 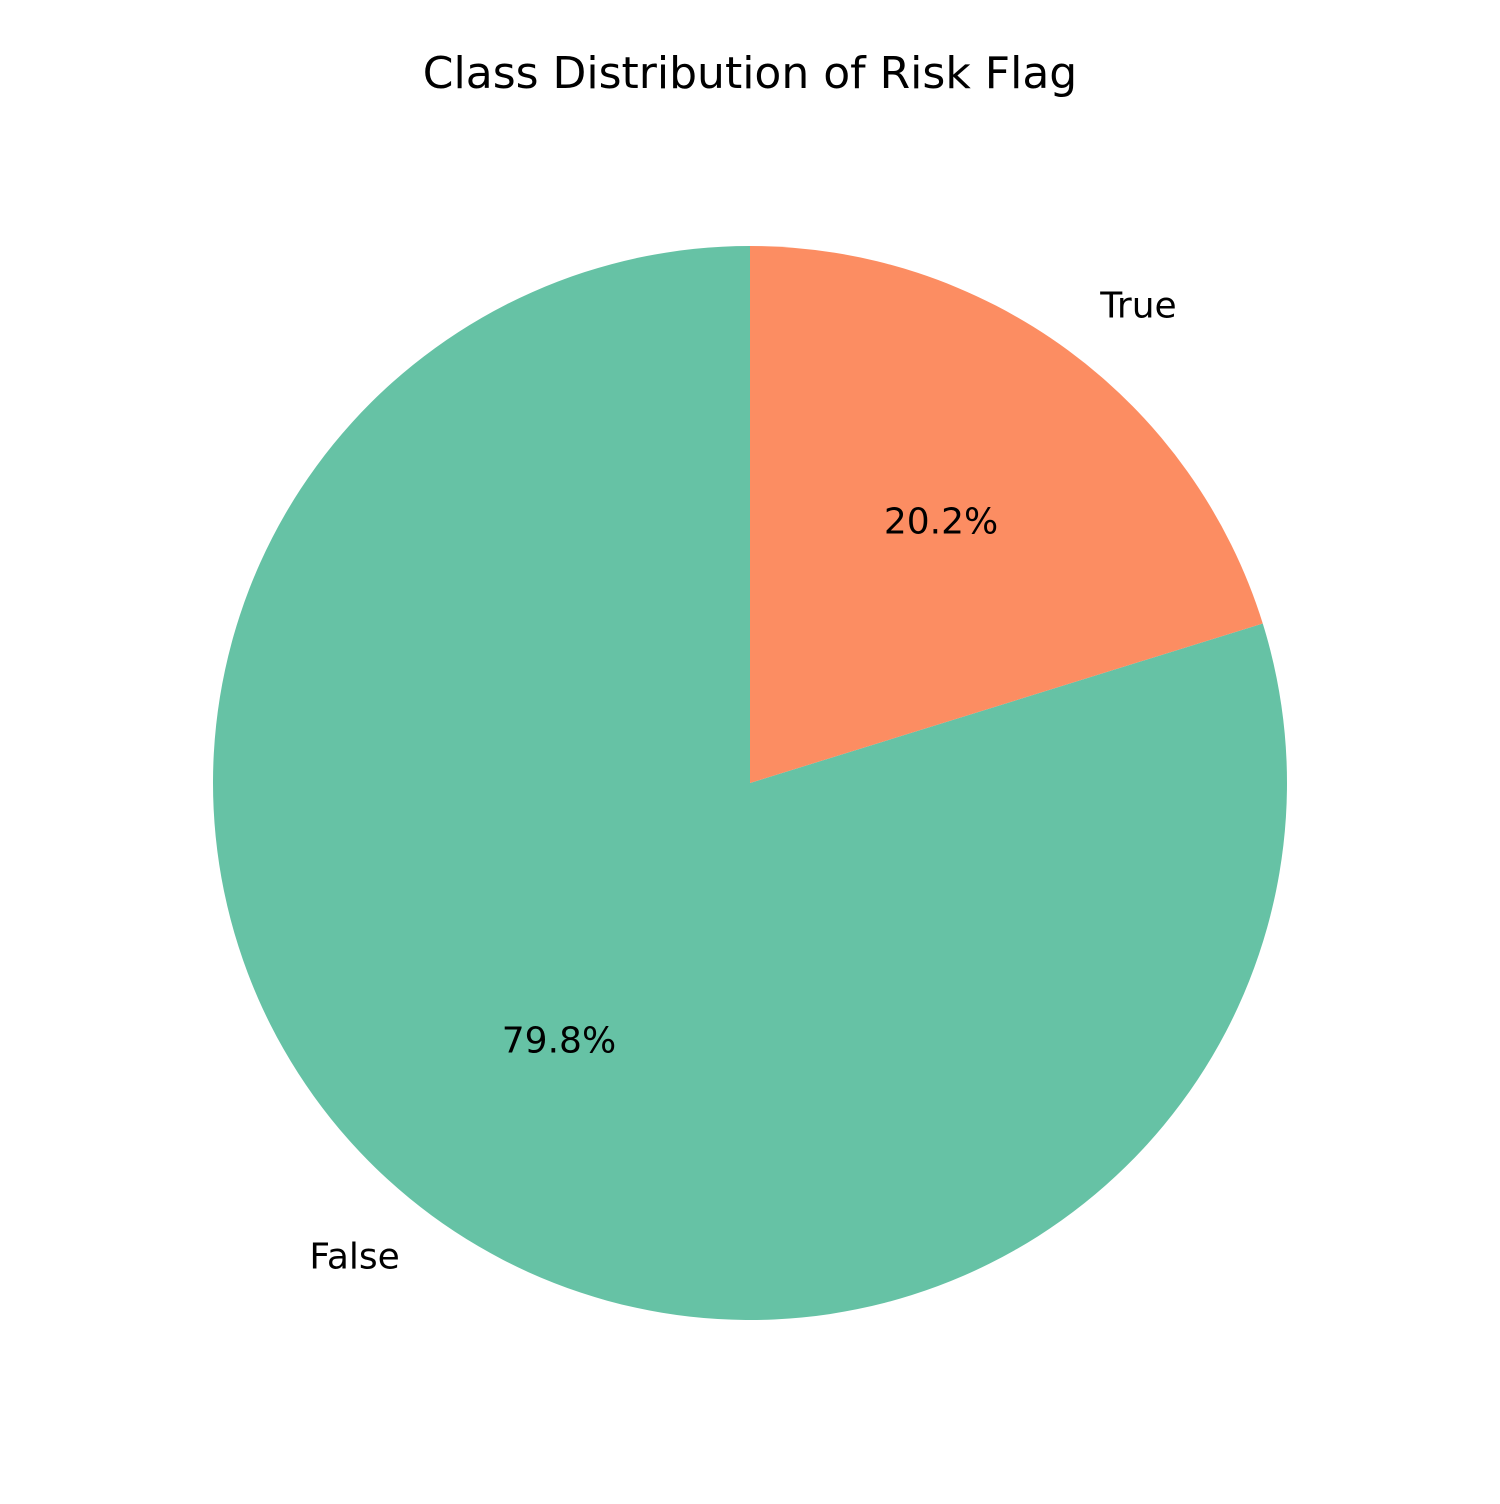 I want to click on pie-slice-true, so click(x=1006, y=514).